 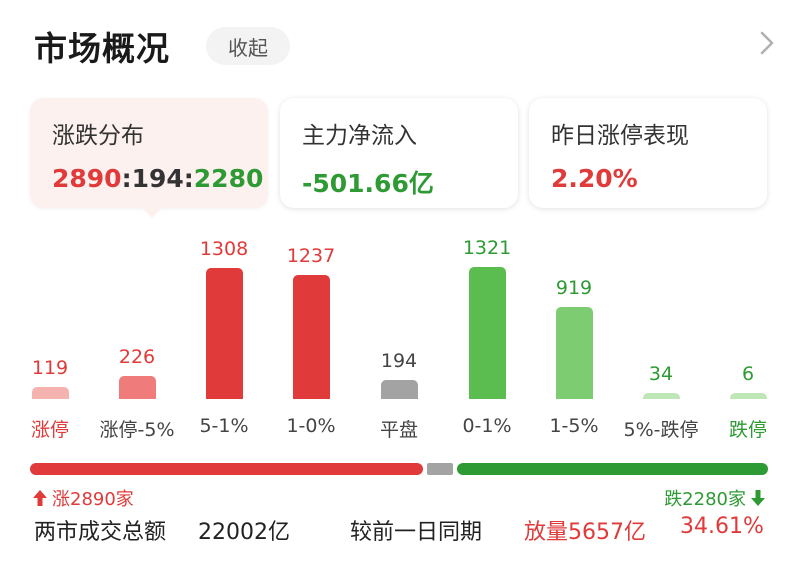 I want to click on flat-count: 194, so click(x=157, y=178).